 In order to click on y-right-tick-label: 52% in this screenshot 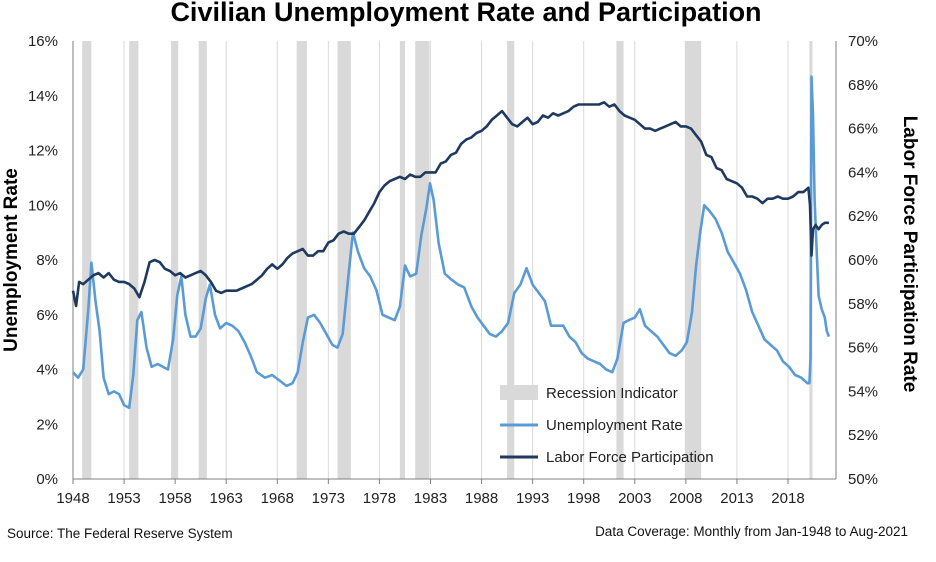, I will do `click(863, 435)`.